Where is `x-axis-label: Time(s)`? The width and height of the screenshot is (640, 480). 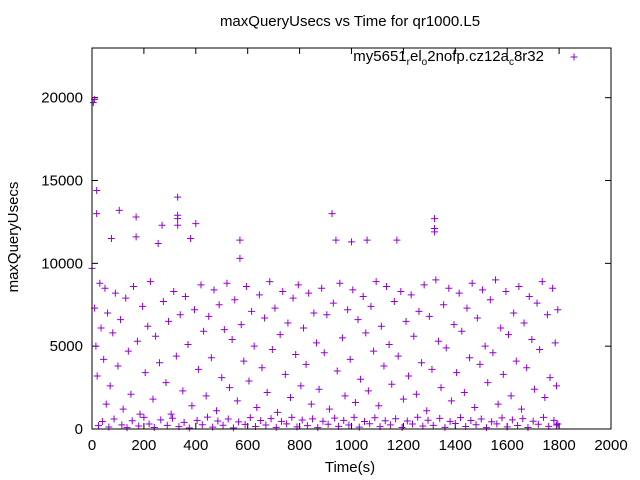
x-axis-label: Time(s) is located at coordinates (350, 467).